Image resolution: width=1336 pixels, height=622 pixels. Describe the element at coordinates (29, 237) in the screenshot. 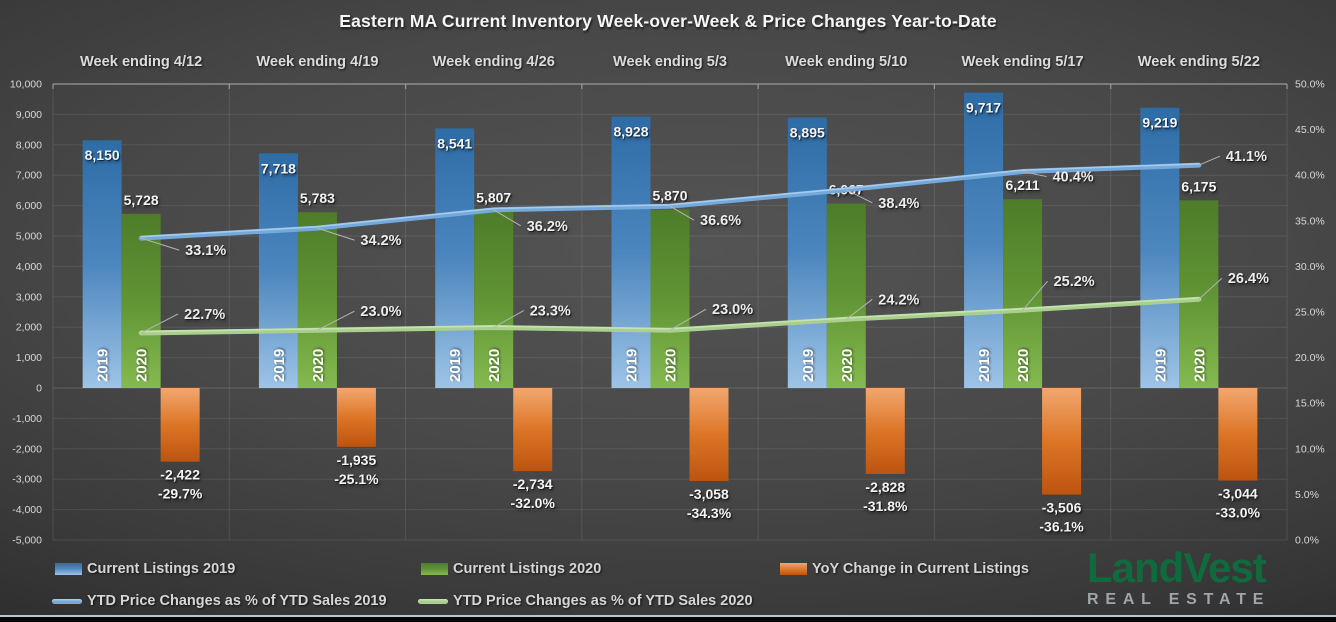

I see `y-axis-left-label: 5,000` at that location.